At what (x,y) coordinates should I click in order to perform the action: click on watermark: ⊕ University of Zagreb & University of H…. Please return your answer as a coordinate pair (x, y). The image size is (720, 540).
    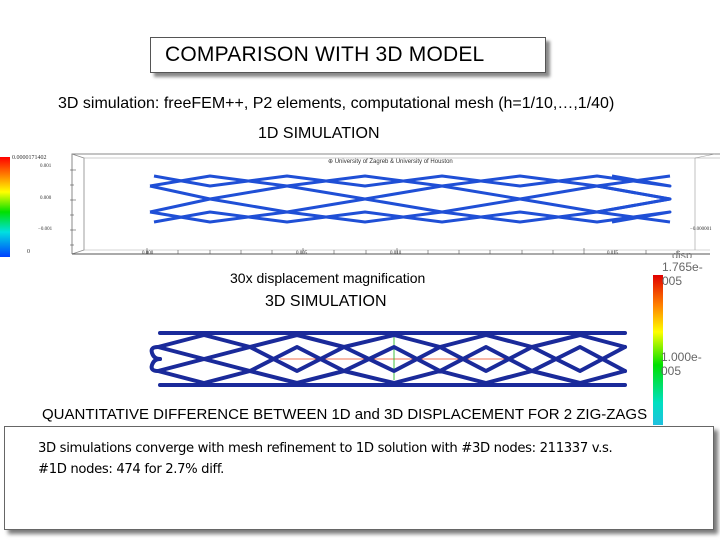
    Looking at the image, I should click on (390, 162).